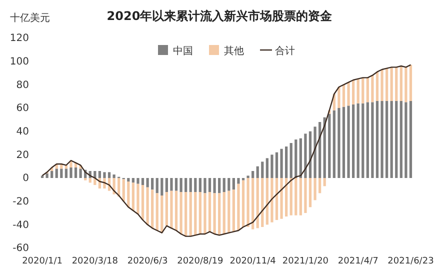 This screenshot has height=275, width=439. What do you see at coordinates (20, 225) in the screenshot?
I see `y-tick-label: -40` at bounding box center [20, 225].